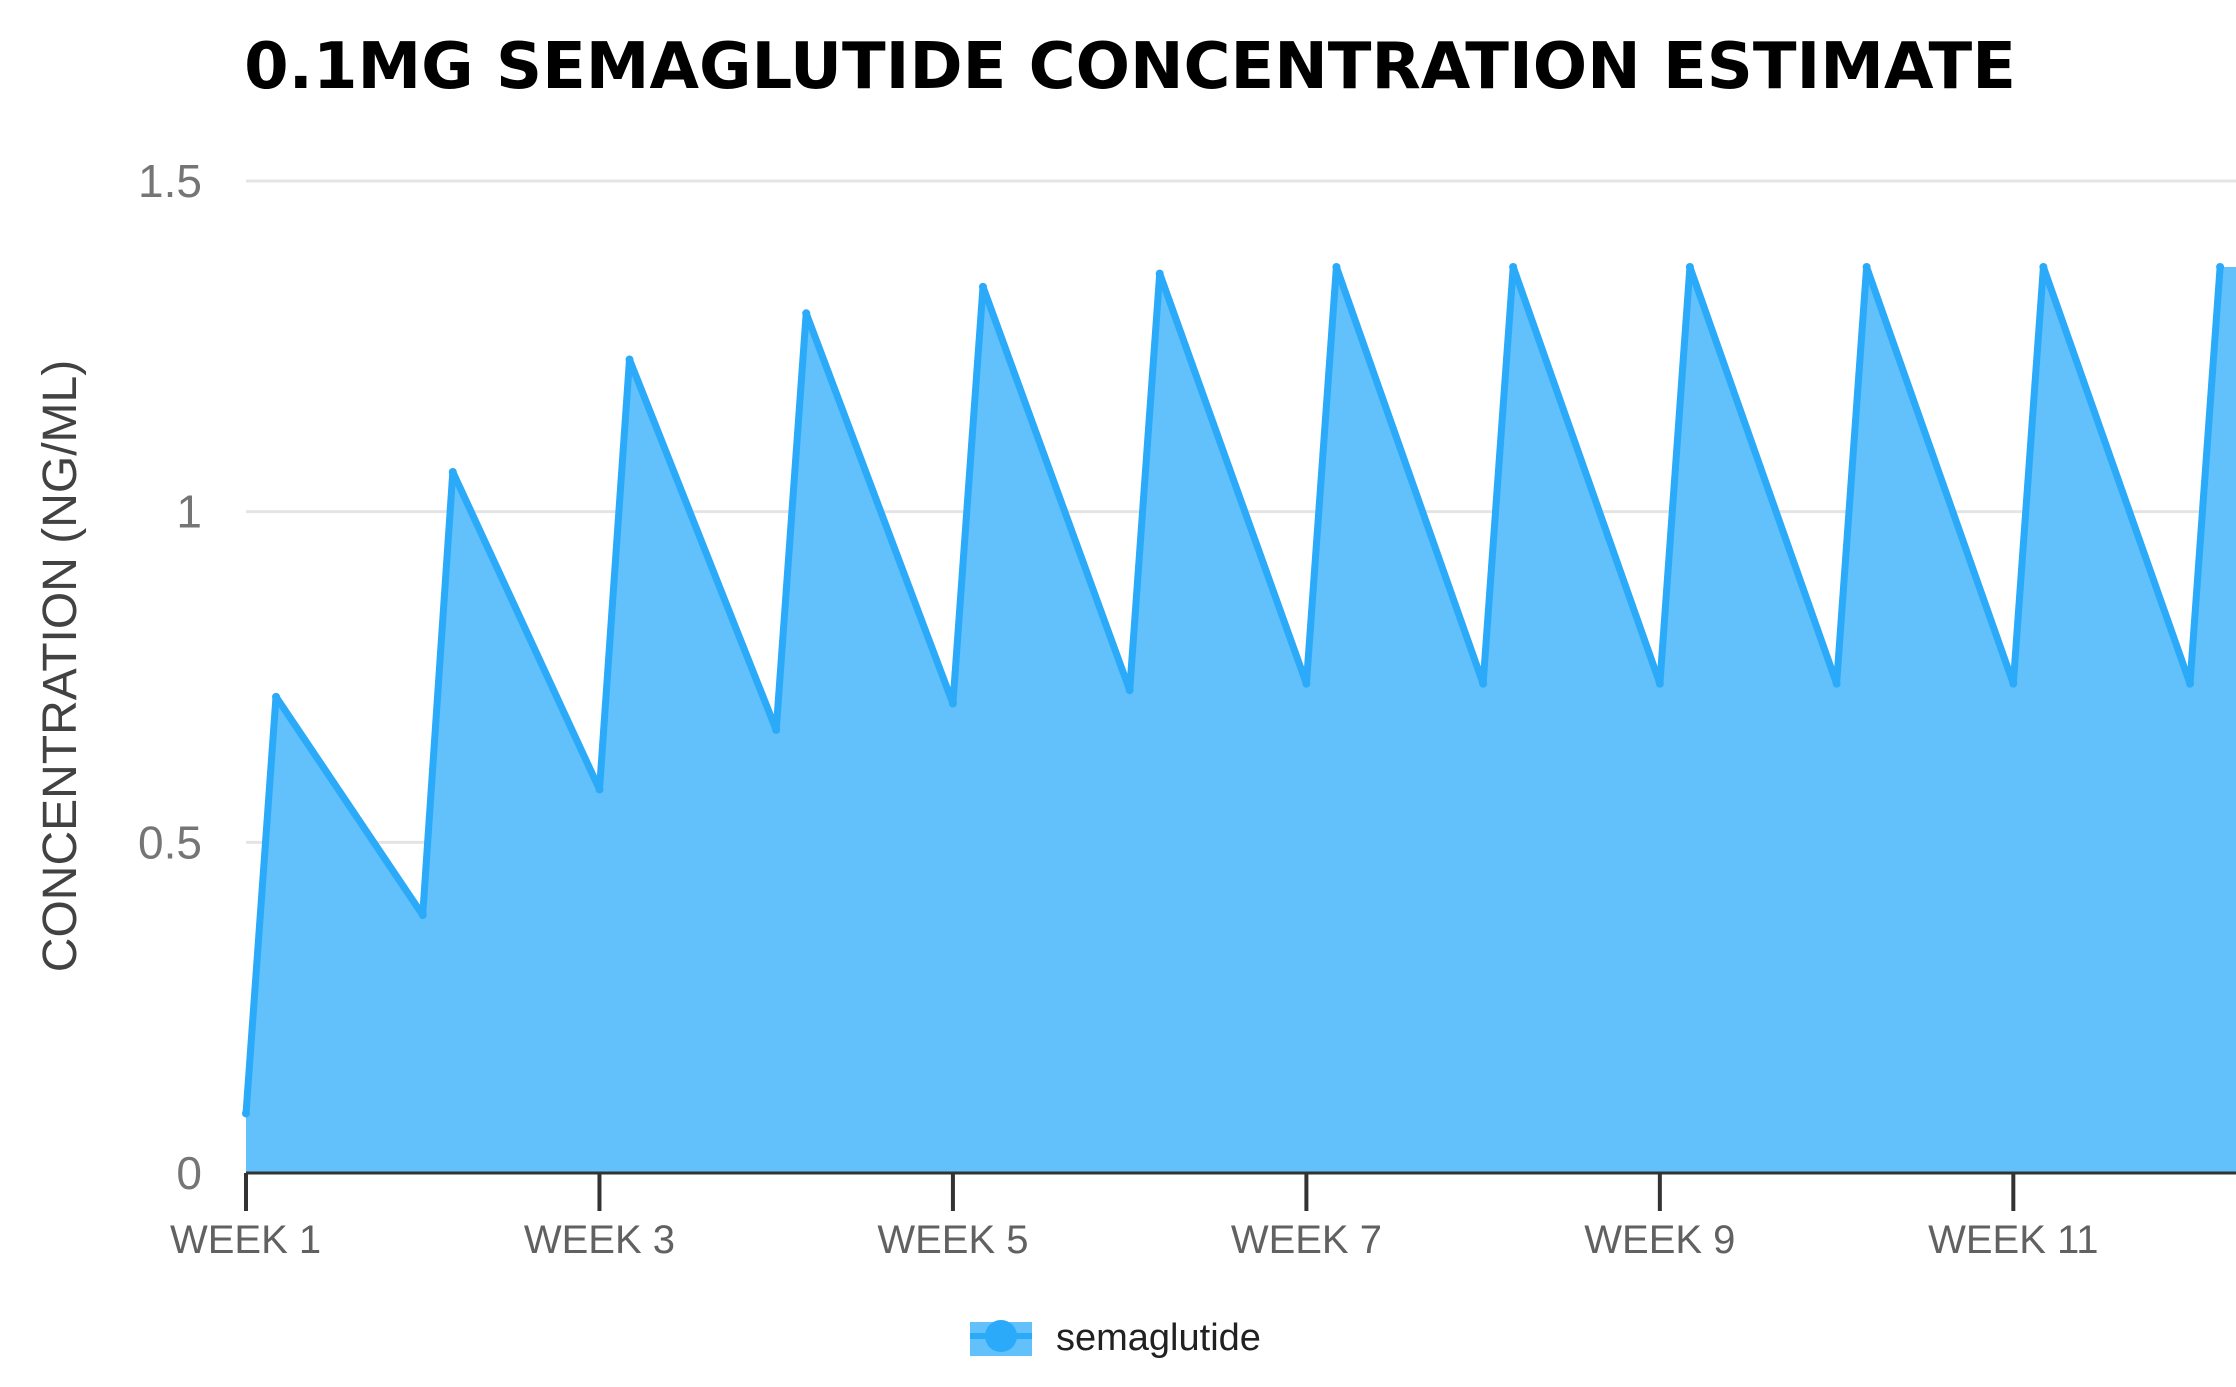 Image resolution: width=2236 pixels, height=1387 pixels. I want to click on legend: semaglutide, so click(1115, 1338).